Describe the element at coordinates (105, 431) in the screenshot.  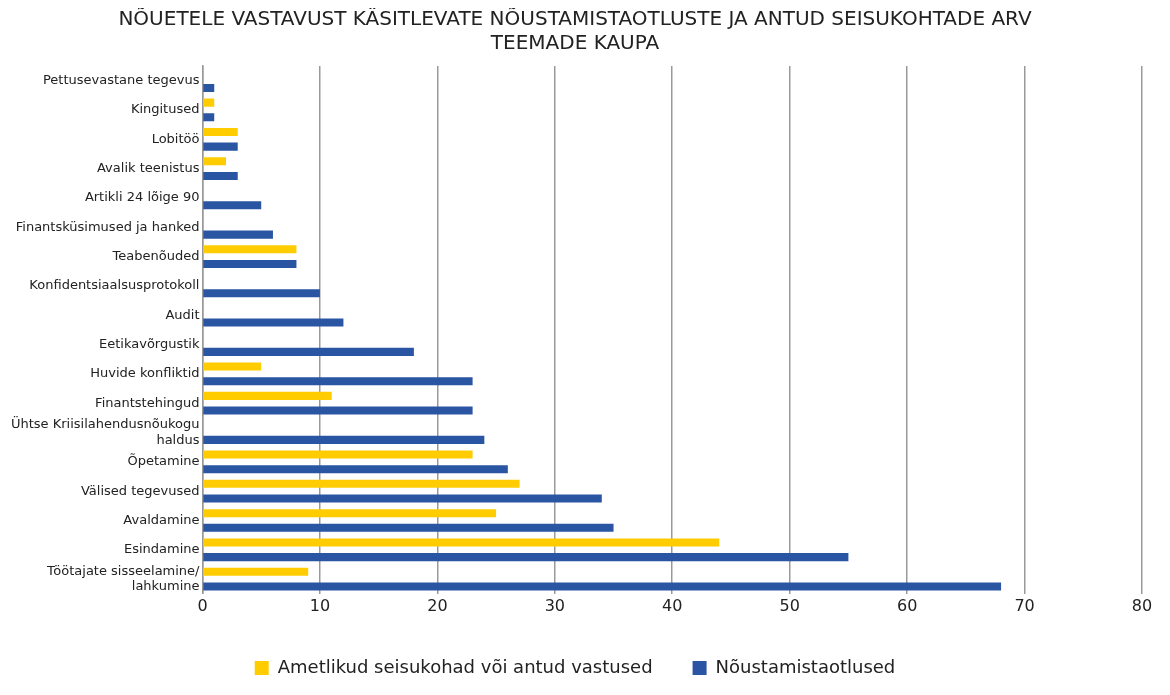
I see `y-tick-label: Ühtse Kriisilahendusnõukogu haldus` at that location.